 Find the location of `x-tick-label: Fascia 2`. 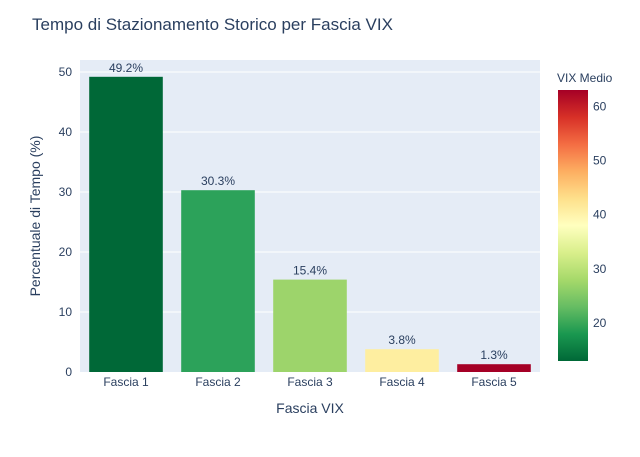

x-tick-label: Fascia 2 is located at coordinates (218, 382).